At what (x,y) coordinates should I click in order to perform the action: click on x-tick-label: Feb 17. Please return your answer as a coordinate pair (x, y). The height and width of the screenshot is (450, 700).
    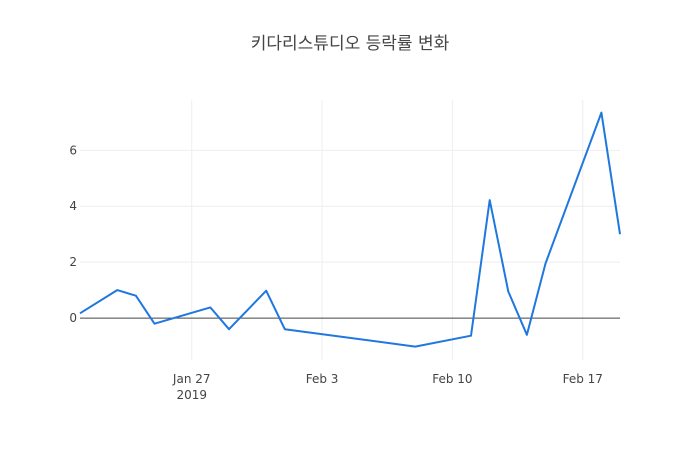
    Looking at the image, I should click on (583, 379).